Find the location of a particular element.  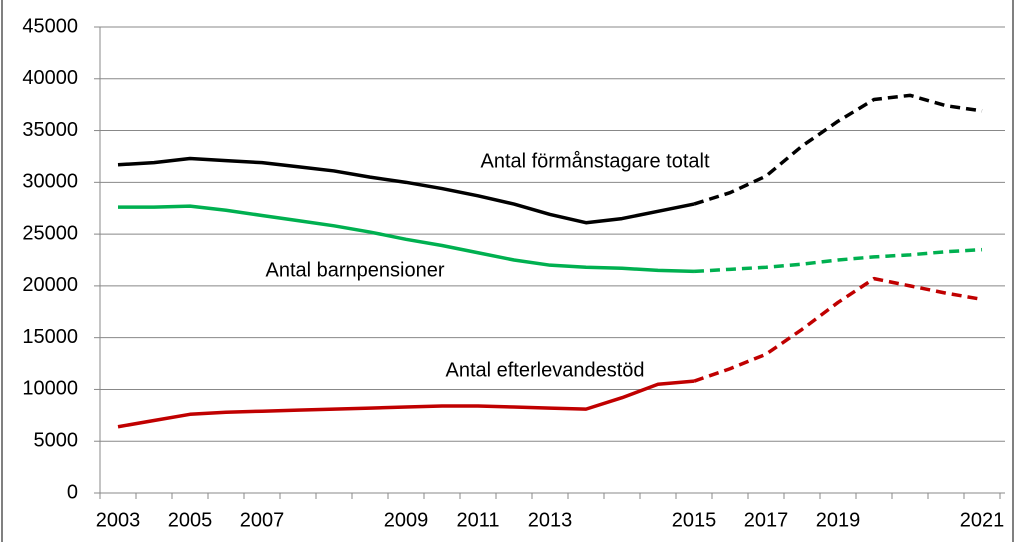

y-tick-label: 45000 is located at coordinates (50, 26).